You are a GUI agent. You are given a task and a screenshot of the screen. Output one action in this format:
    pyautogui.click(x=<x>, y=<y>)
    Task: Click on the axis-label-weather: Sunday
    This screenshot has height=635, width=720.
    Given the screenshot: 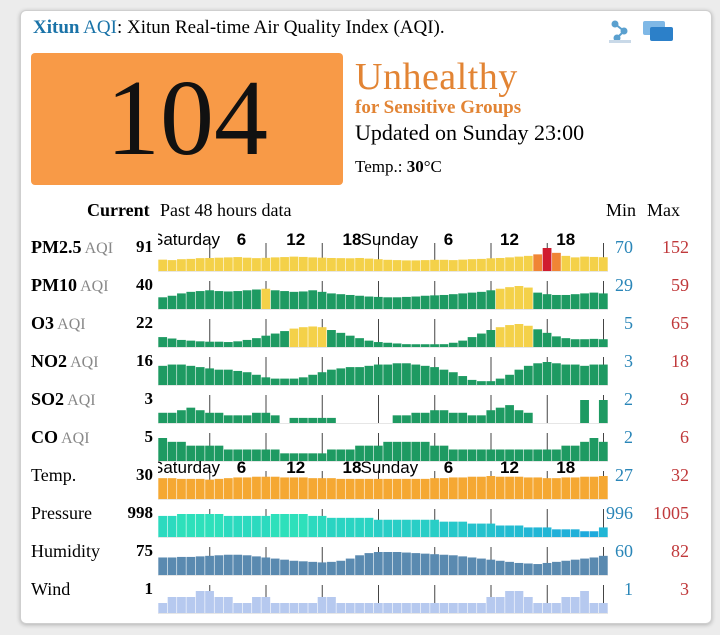 What is the action you would take?
    pyautogui.click(x=390, y=467)
    